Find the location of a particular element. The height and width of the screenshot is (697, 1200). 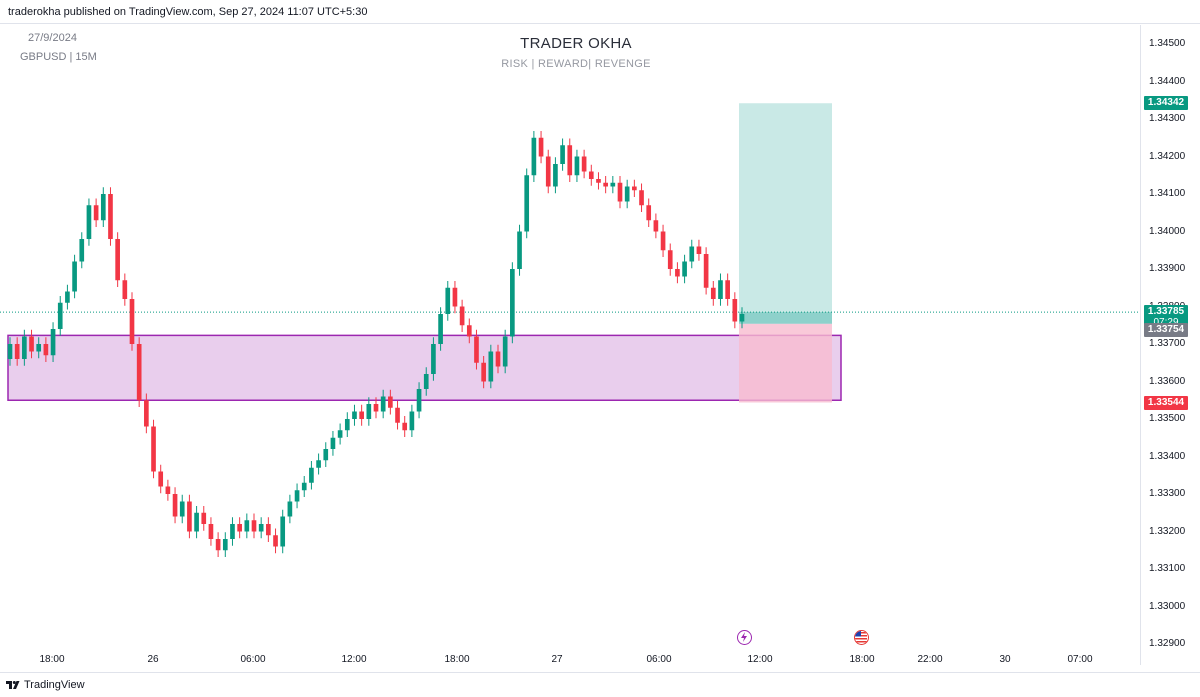

y-tick-label: 1.32900 is located at coordinates (1167, 643).